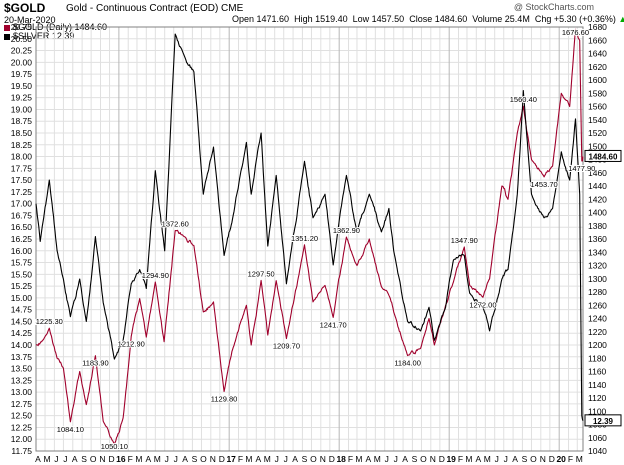 The width and height of the screenshot is (624, 465). I want to click on last-value-box, so click(603, 420).